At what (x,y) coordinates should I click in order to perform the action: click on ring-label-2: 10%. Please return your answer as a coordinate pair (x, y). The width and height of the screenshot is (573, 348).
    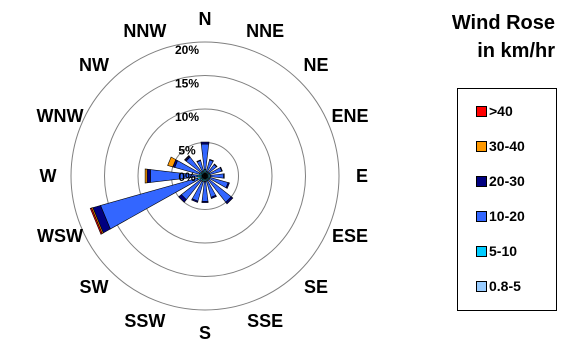
    Looking at the image, I should click on (187, 117).